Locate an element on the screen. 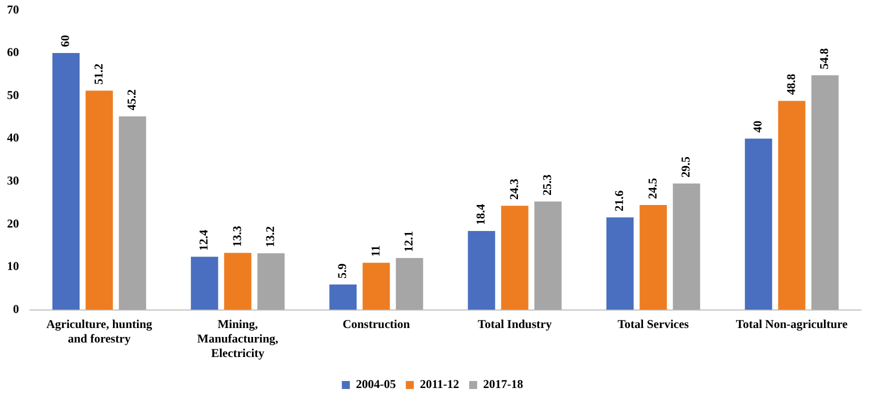 The width and height of the screenshot is (873, 401). data-label: 54.8 is located at coordinates (824, 59).